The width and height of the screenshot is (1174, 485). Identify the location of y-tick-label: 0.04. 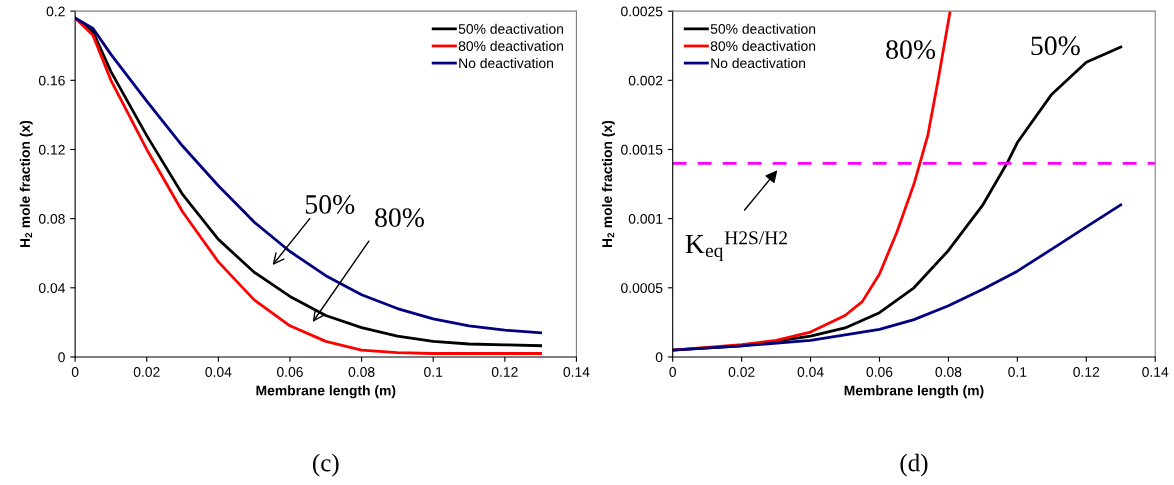
(52, 288).